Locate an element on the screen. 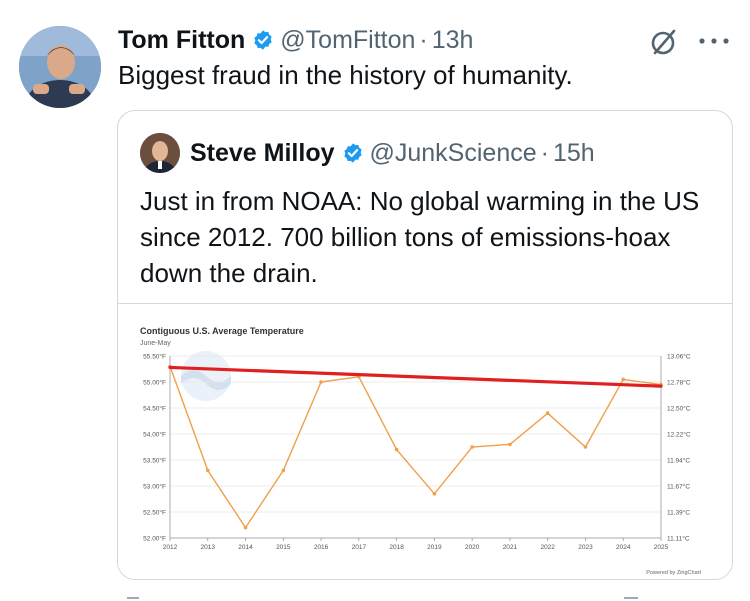  quoted-author-name: Steve Milloy is located at coordinates (262, 152).